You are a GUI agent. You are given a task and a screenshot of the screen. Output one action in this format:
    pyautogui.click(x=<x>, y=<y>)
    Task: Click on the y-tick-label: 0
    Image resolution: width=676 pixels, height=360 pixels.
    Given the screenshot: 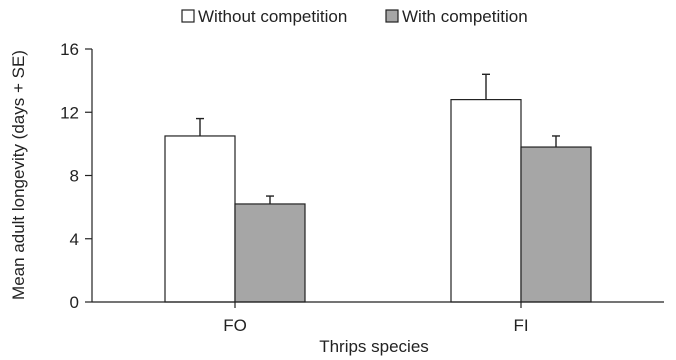 What is the action you would take?
    pyautogui.click(x=74, y=302)
    